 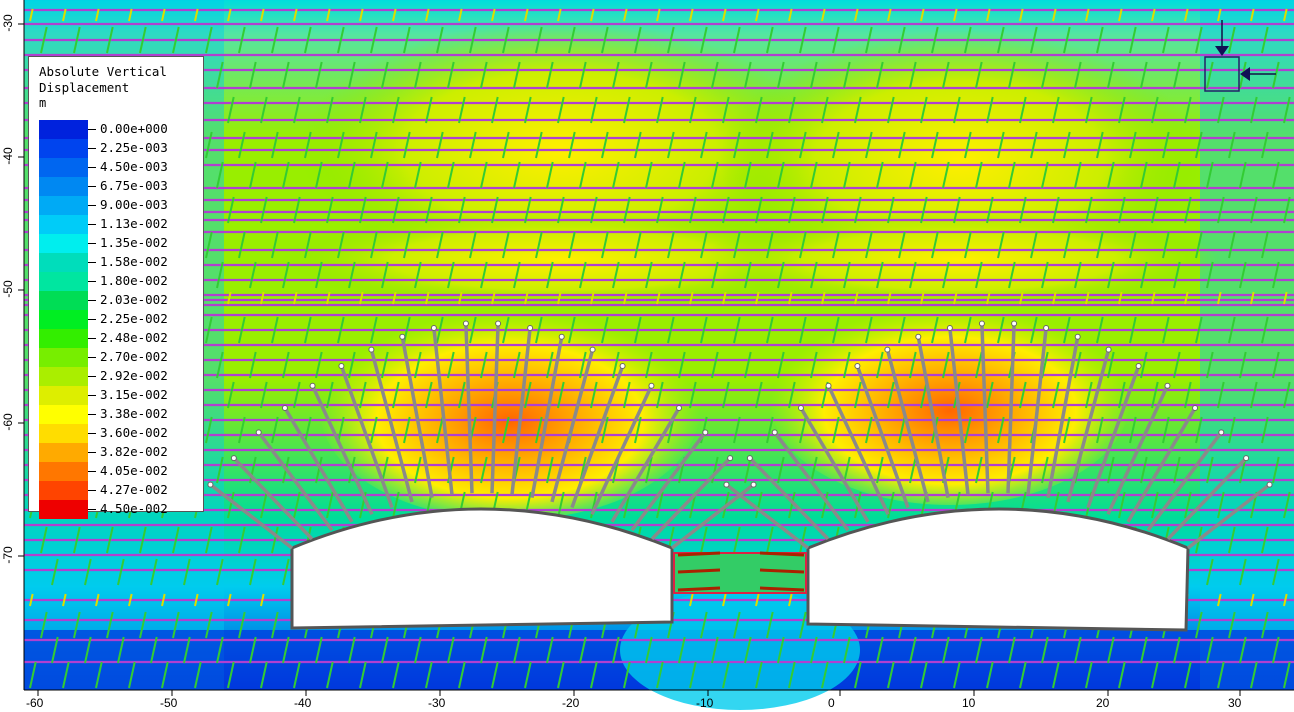 I want to click on legend-label: 3.38e-002, so click(x=134, y=413).